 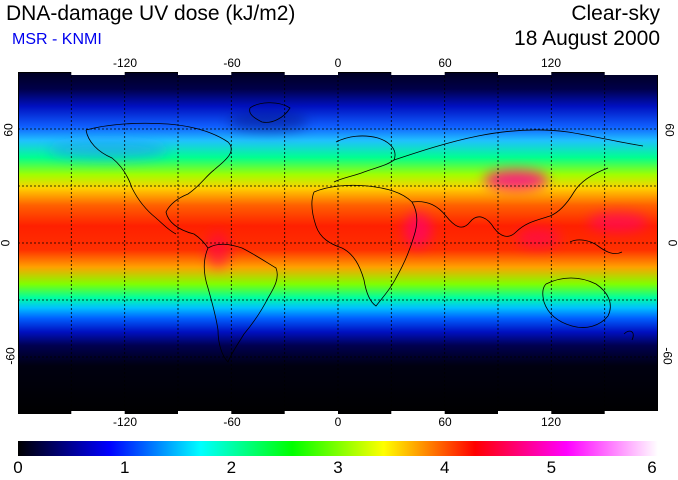 I want to click on colorbar, so click(x=338, y=448).